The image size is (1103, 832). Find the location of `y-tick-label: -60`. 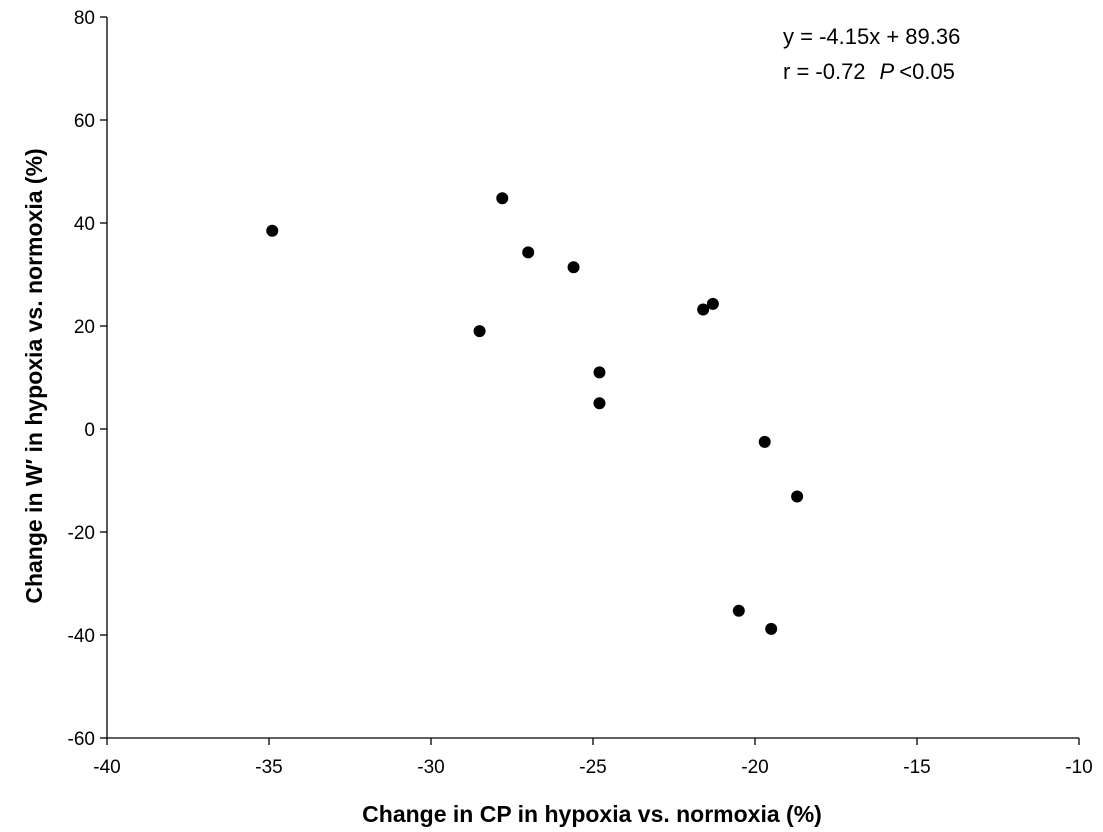

y-tick-label: -60 is located at coordinates (81, 739).